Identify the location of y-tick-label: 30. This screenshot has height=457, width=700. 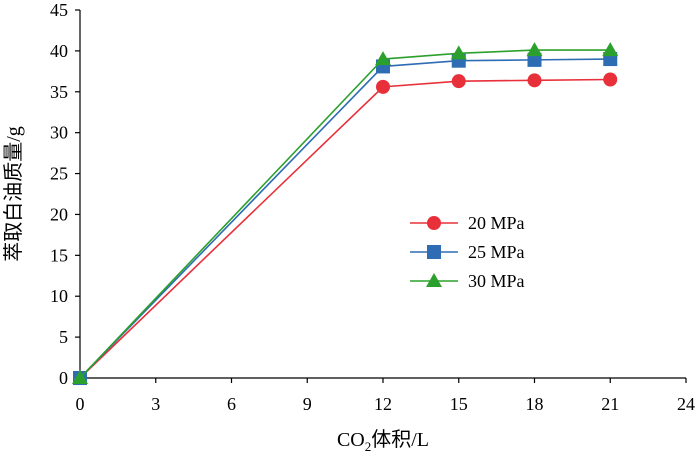
(59, 133).